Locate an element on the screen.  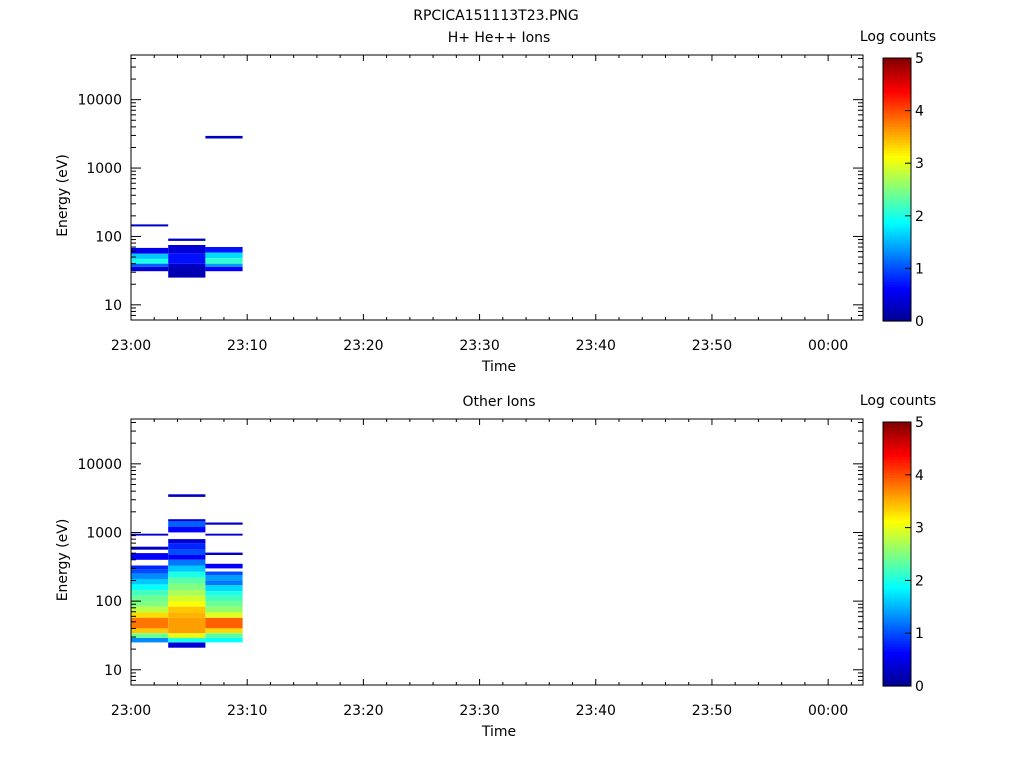
y-tick-label: 1000 is located at coordinates (104, 169).